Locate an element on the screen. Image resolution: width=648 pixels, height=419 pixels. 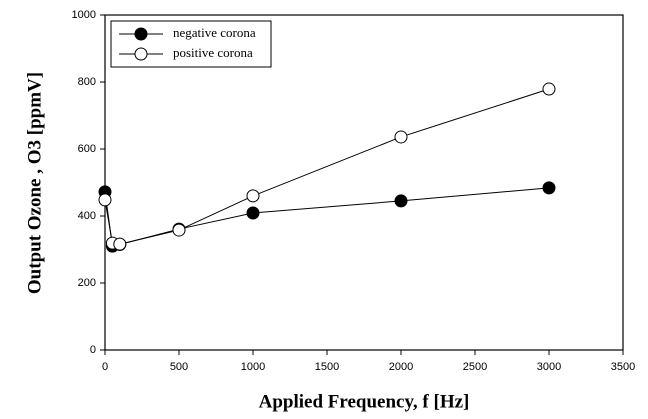
series-line is located at coordinates (327, 217).